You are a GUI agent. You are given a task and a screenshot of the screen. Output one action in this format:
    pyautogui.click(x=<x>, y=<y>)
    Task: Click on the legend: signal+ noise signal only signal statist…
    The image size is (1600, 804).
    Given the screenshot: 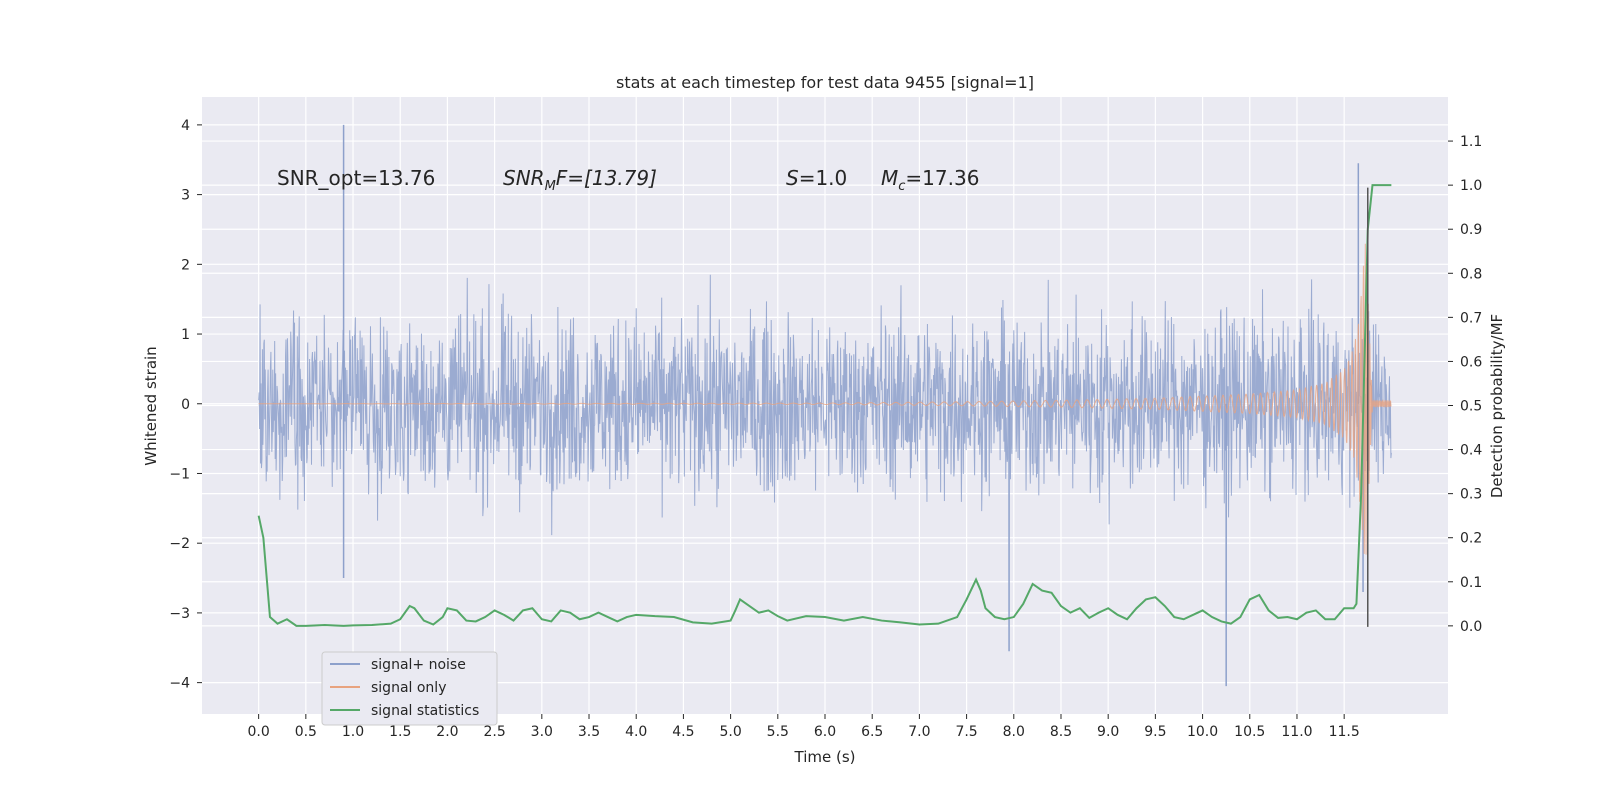 What is the action you would take?
    pyautogui.click(x=409, y=688)
    